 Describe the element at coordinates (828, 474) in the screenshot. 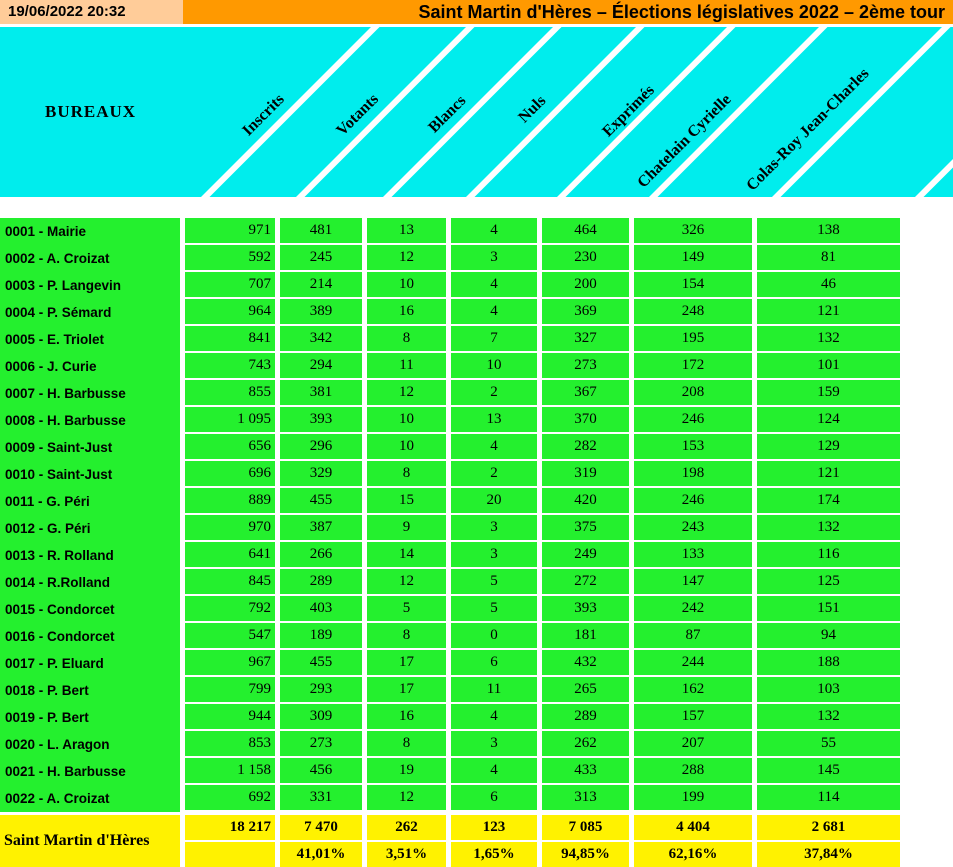

I see `value-cell: 121` at that location.